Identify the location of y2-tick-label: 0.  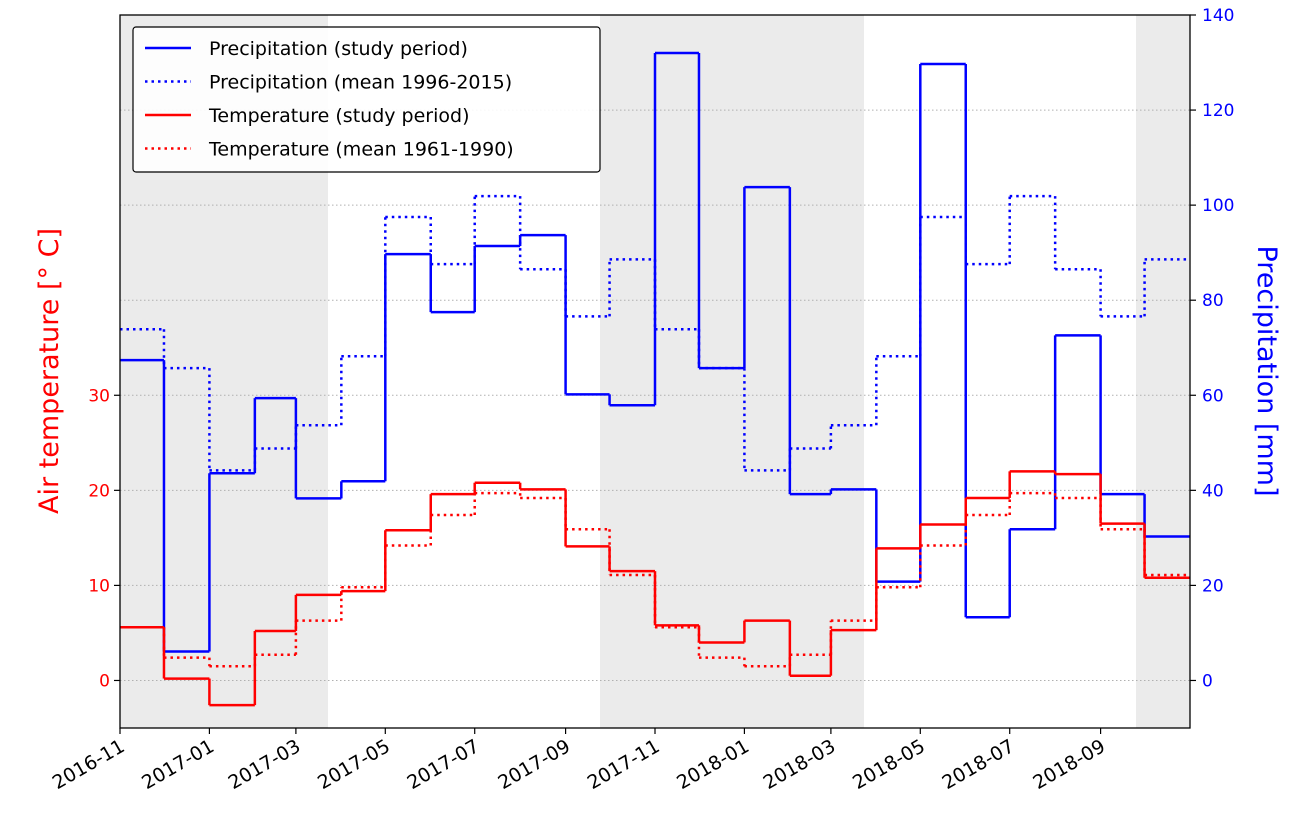
(1207, 681).